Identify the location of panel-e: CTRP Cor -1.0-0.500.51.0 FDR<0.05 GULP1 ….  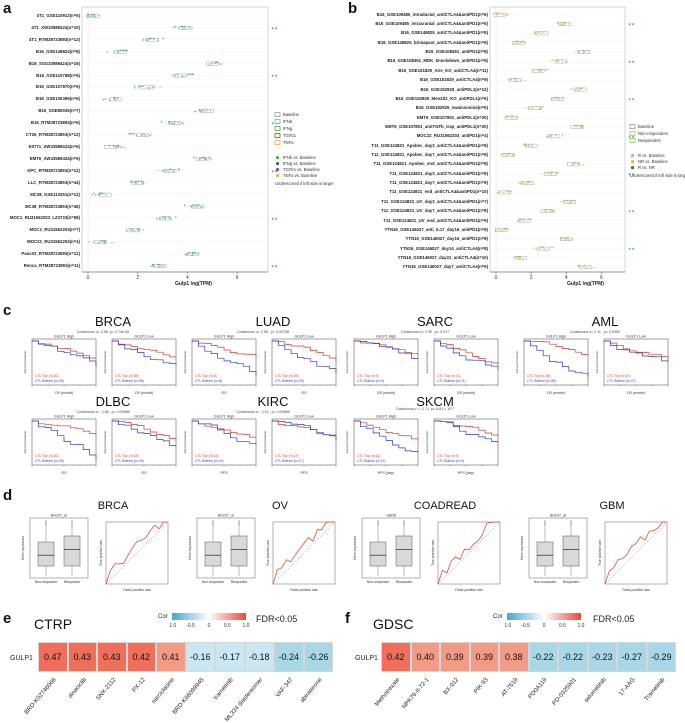
(171, 666).